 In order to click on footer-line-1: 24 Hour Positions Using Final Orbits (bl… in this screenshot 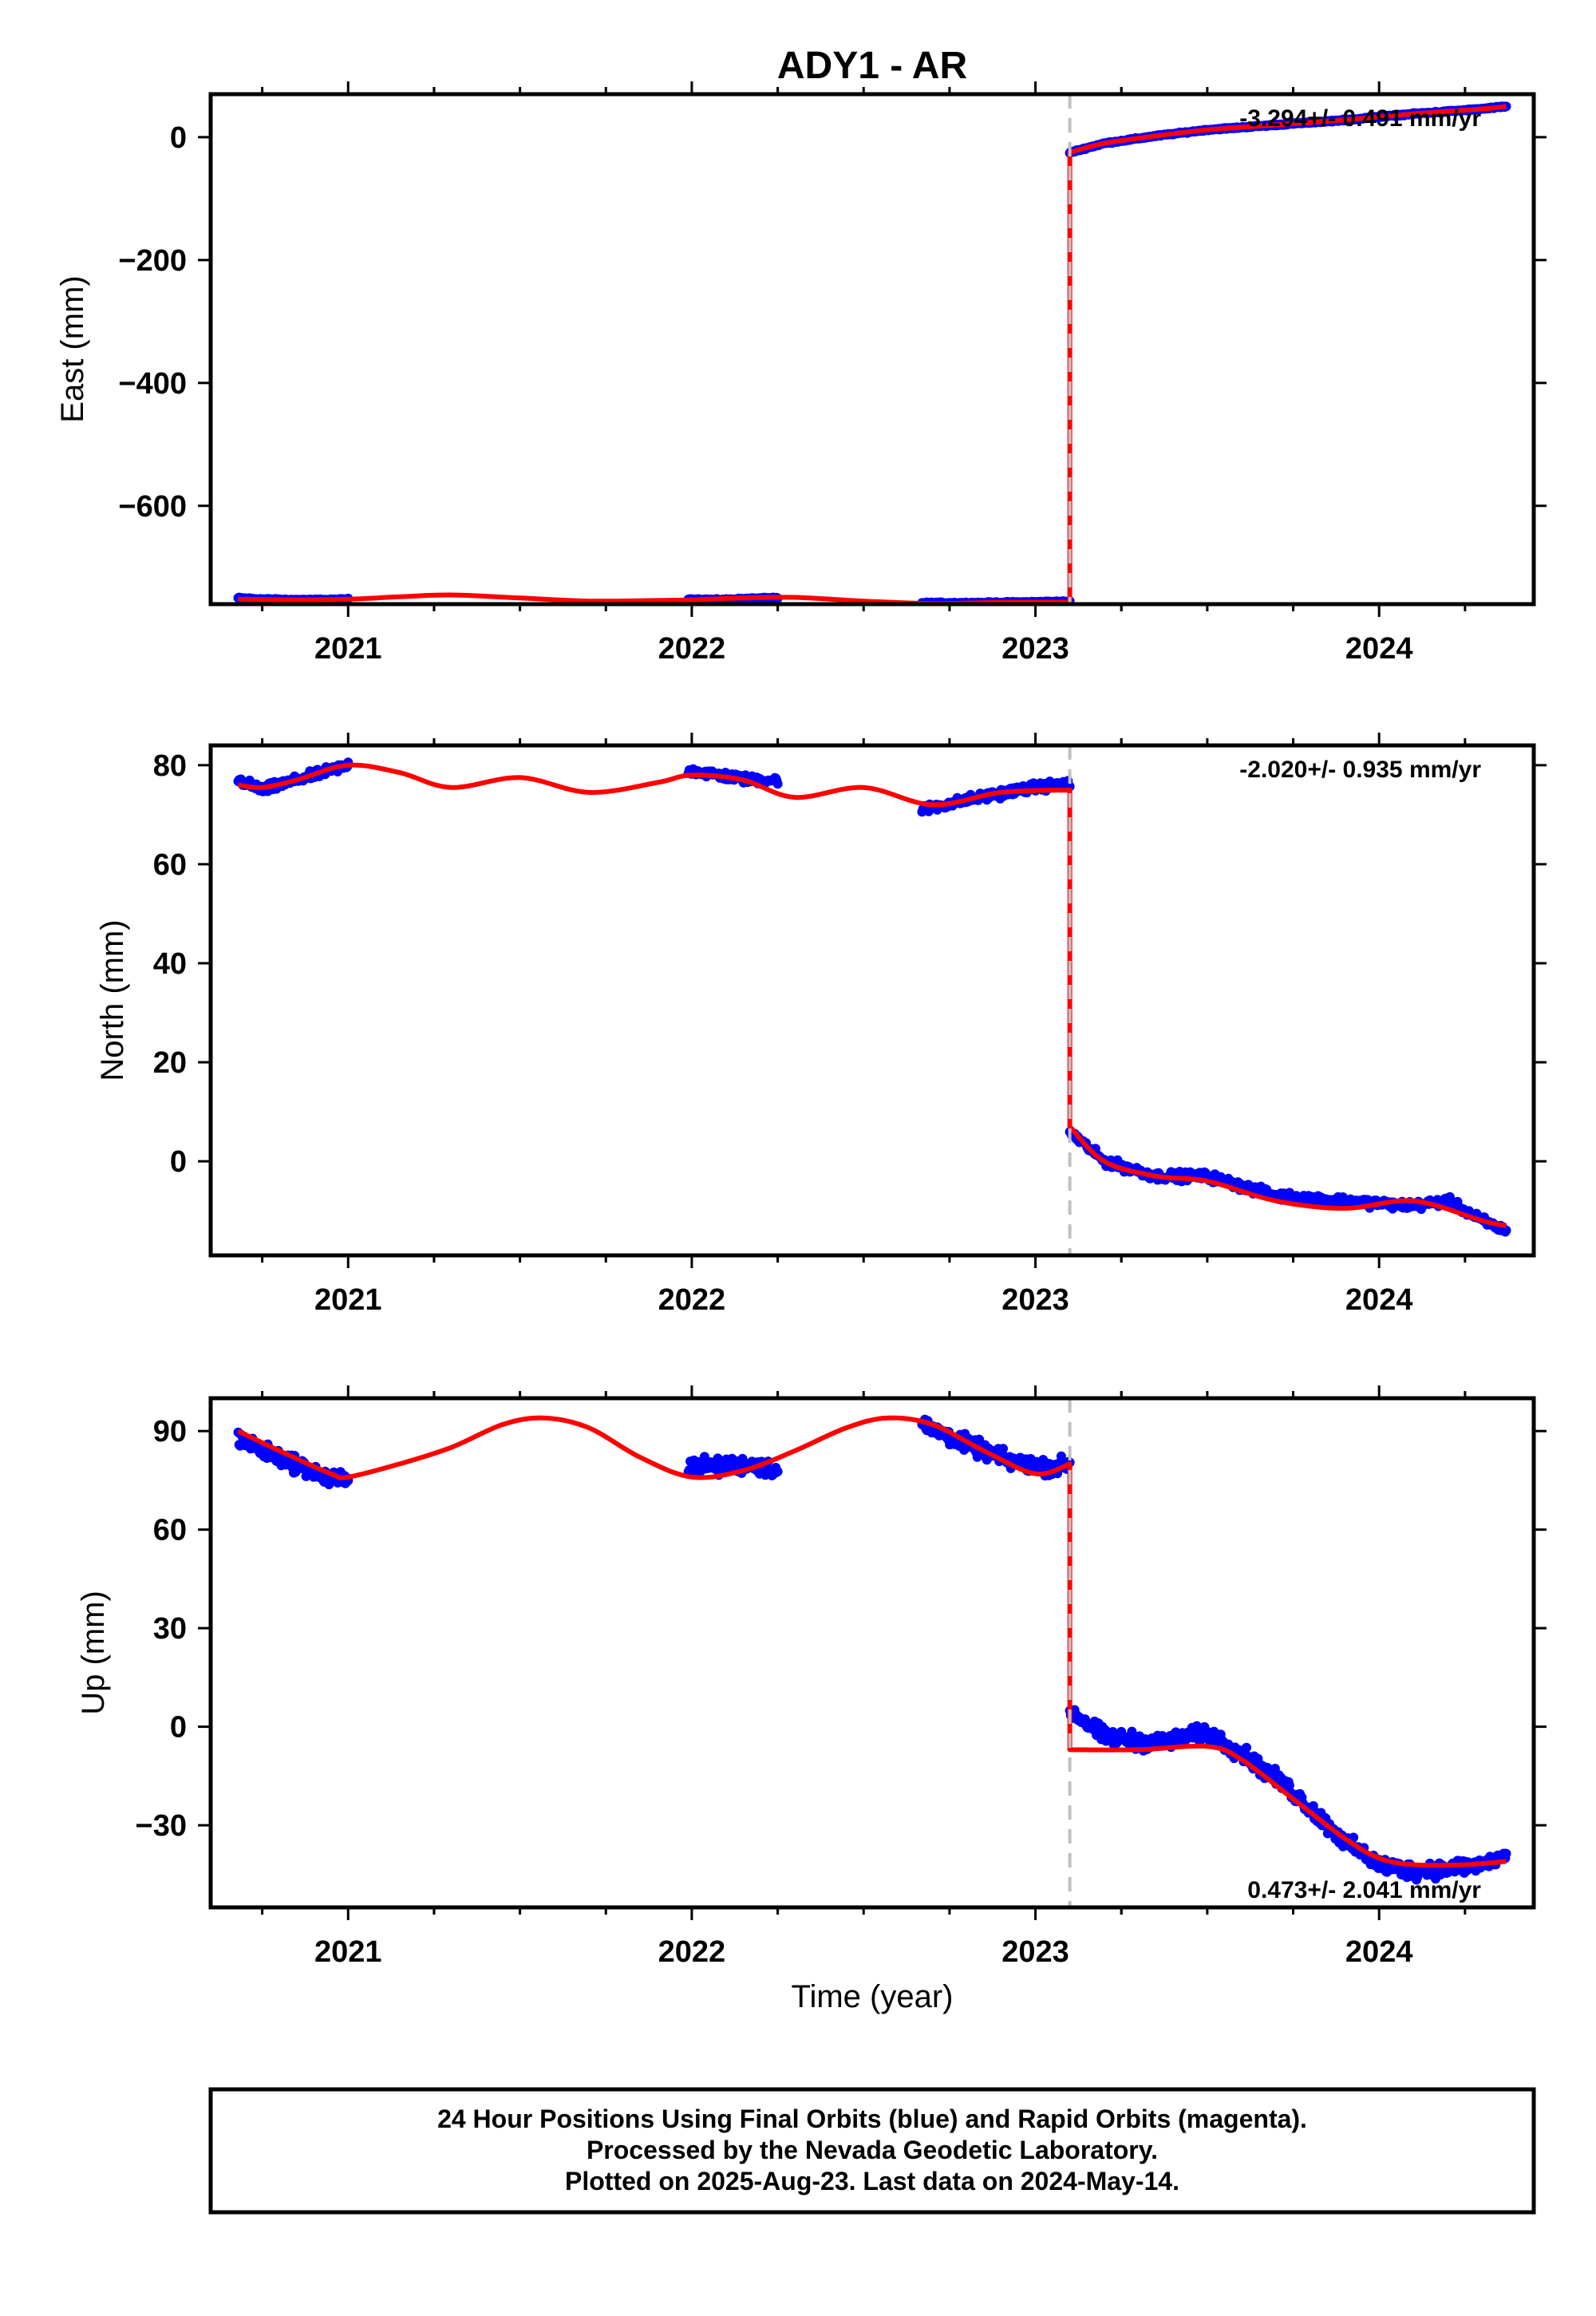, I will do `click(872, 2119)`.